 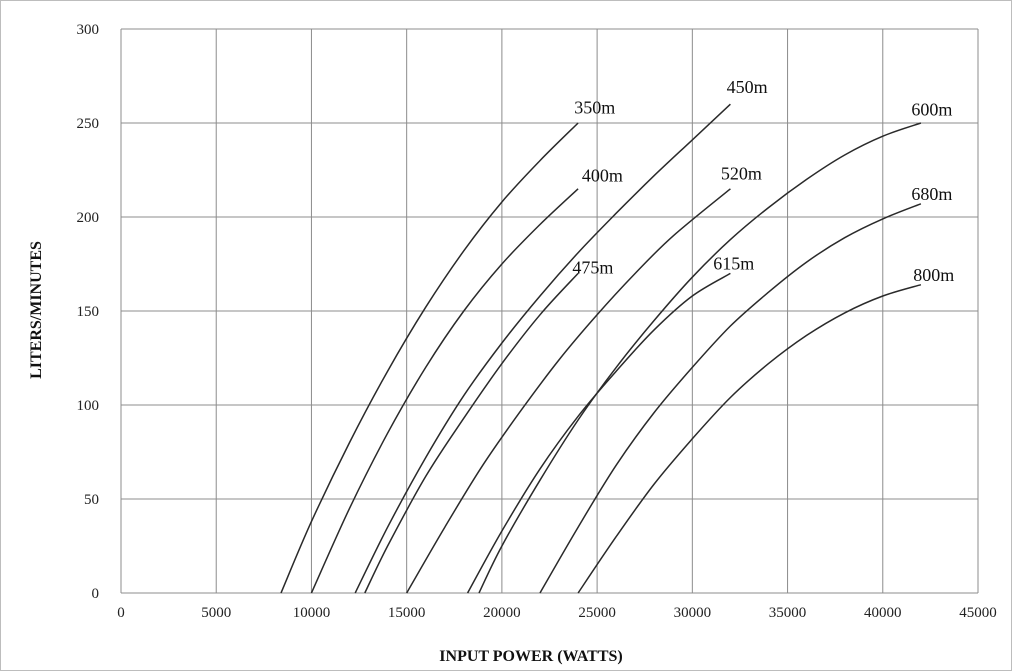 What do you see at coordinates (598, 433) in the screenshot?
I see `series-line-615m` at bounding box center [598, 433].